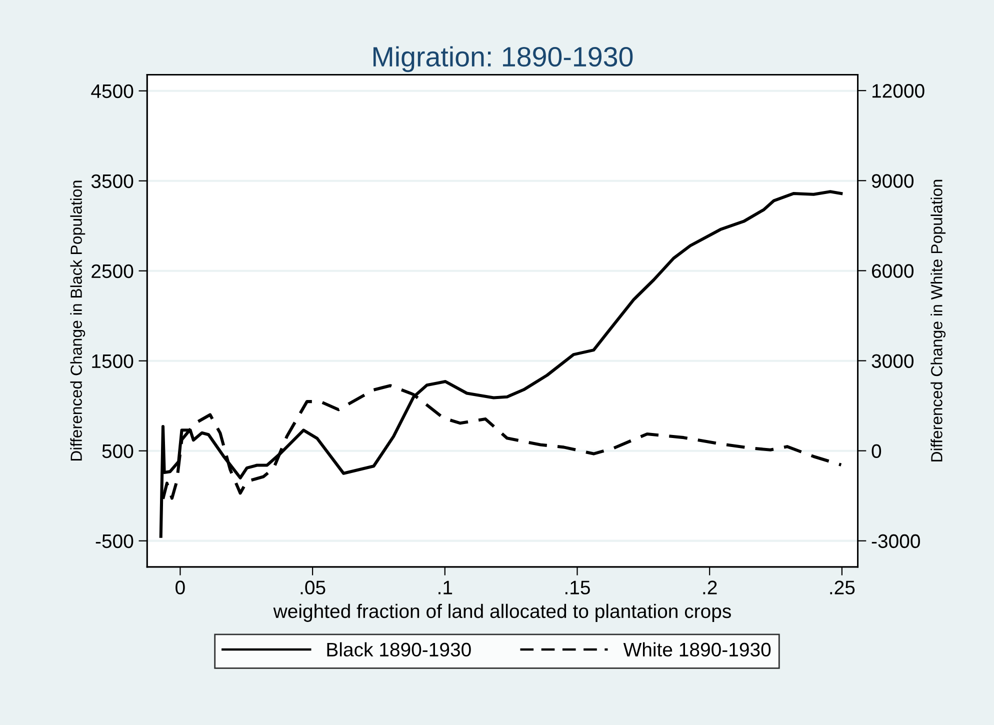 The width and height of the screenshot is (994, 725). I want to click on x-tick-label: .25, so click(842, 587).